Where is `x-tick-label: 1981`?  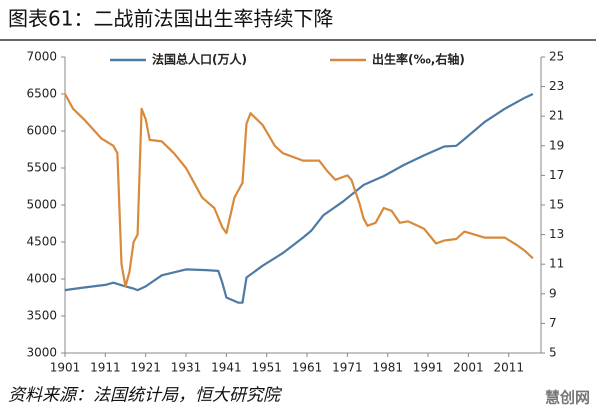
x-tick-label: 1981 is located at coordinates (387, 368).